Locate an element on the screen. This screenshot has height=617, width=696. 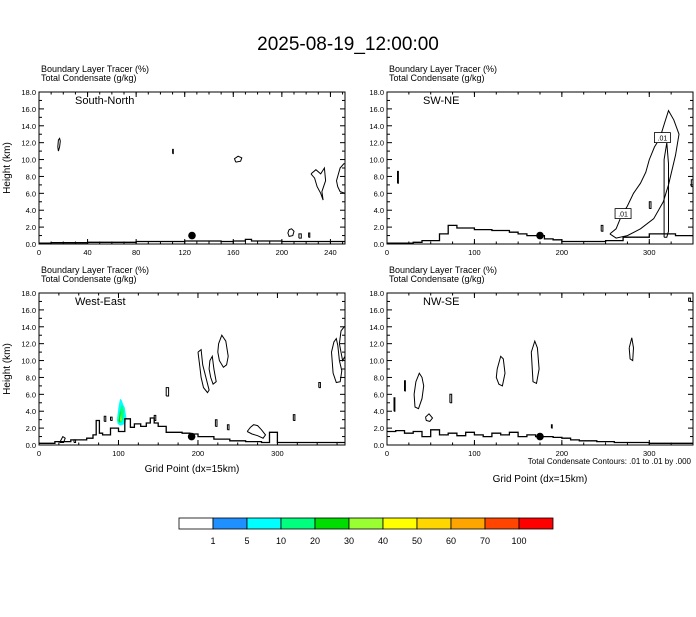
colorbar-label: 20 is located at coordinates (315, 541).